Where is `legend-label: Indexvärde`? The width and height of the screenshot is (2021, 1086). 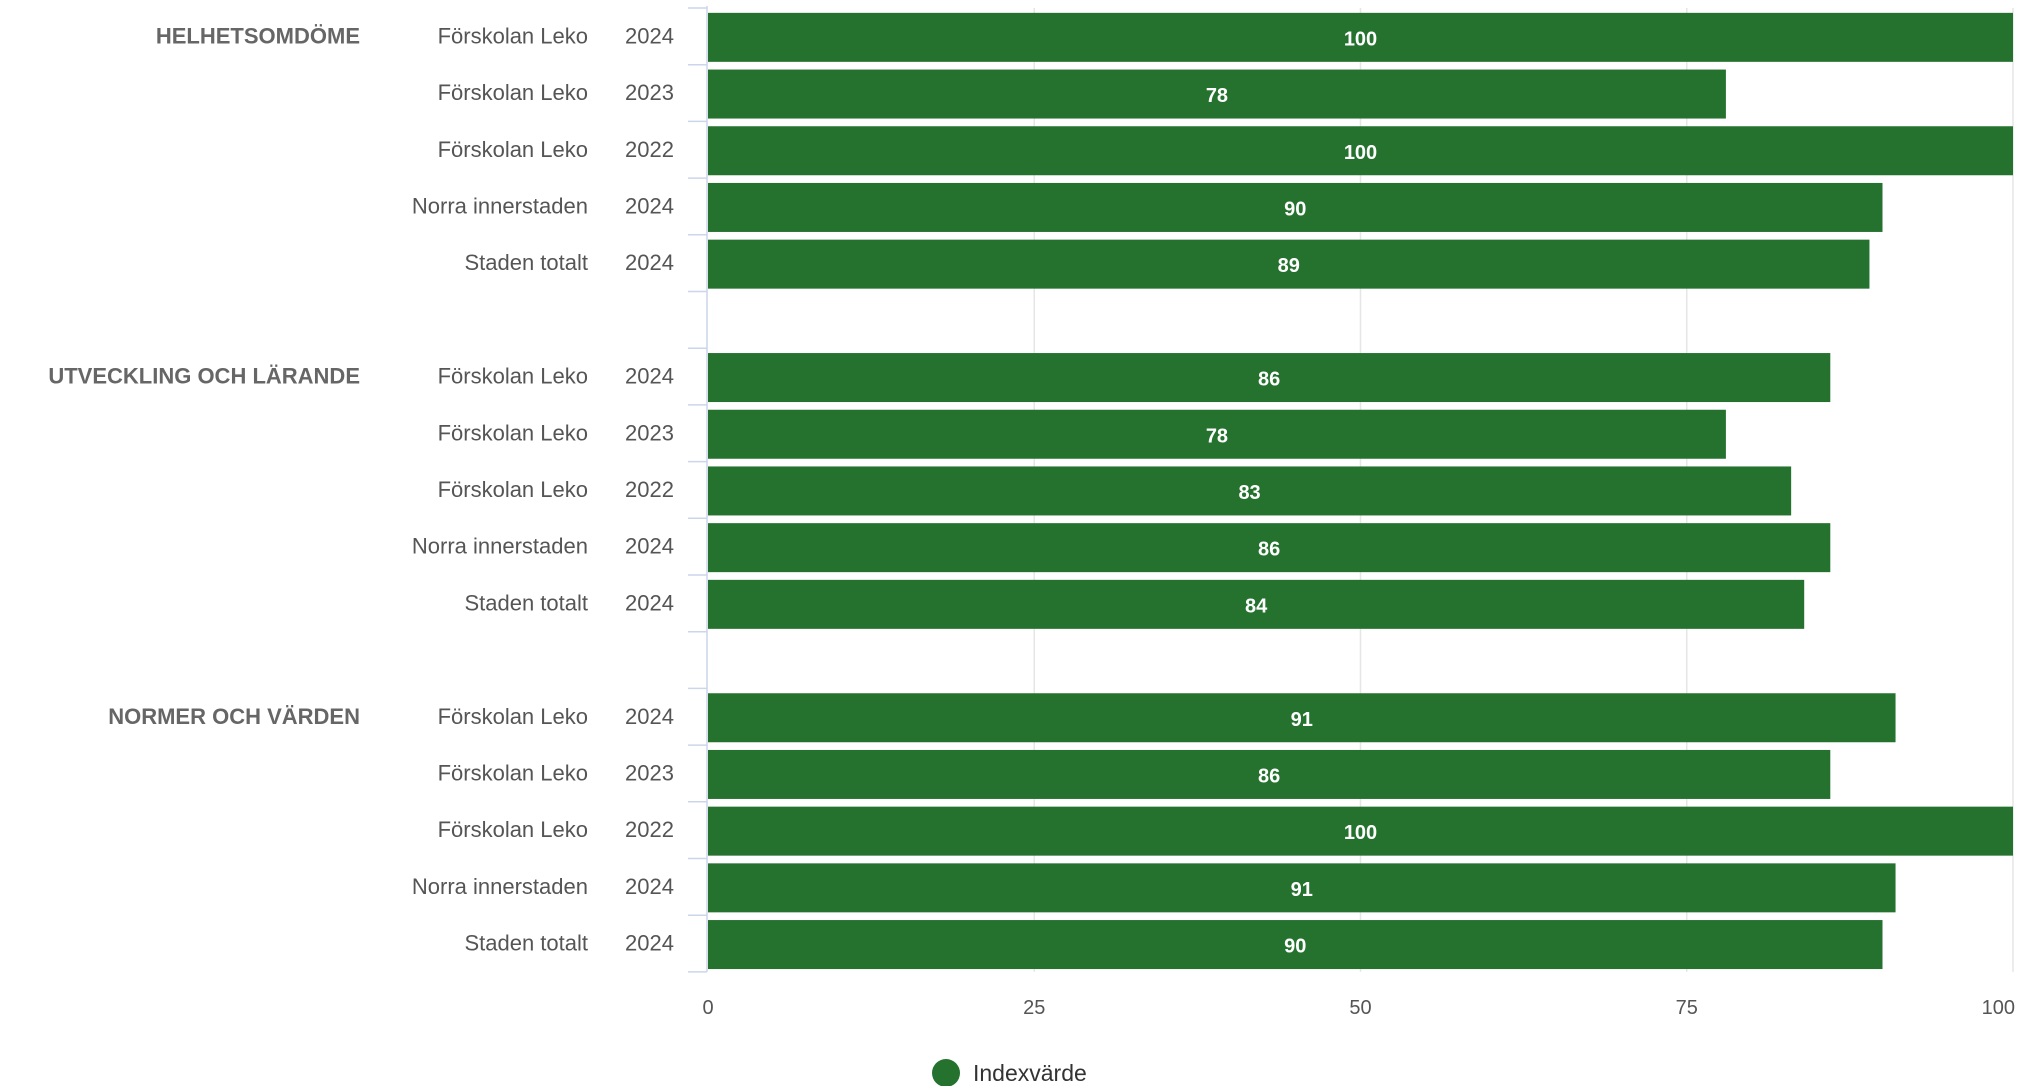
legend-label: Indexvärde is located at coordinates (1030, 1073).